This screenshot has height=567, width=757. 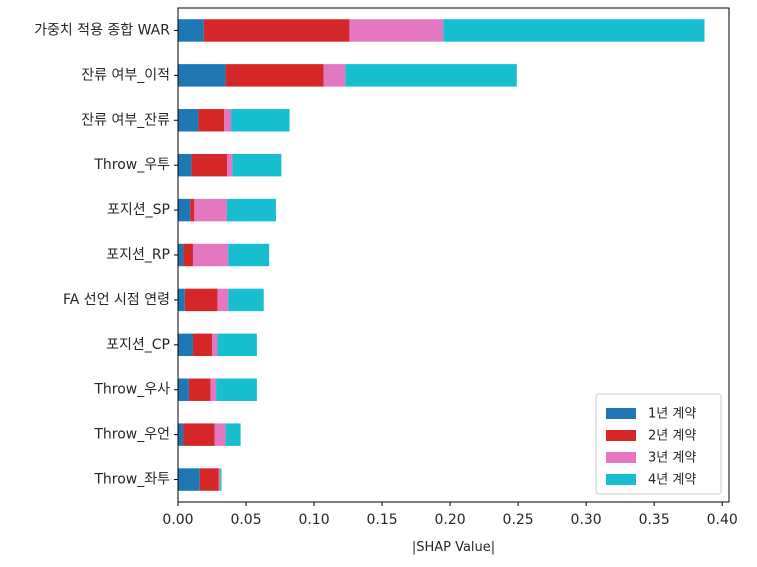 I want to click on legend-label: 3년 계약, so click(x=672, y=458).